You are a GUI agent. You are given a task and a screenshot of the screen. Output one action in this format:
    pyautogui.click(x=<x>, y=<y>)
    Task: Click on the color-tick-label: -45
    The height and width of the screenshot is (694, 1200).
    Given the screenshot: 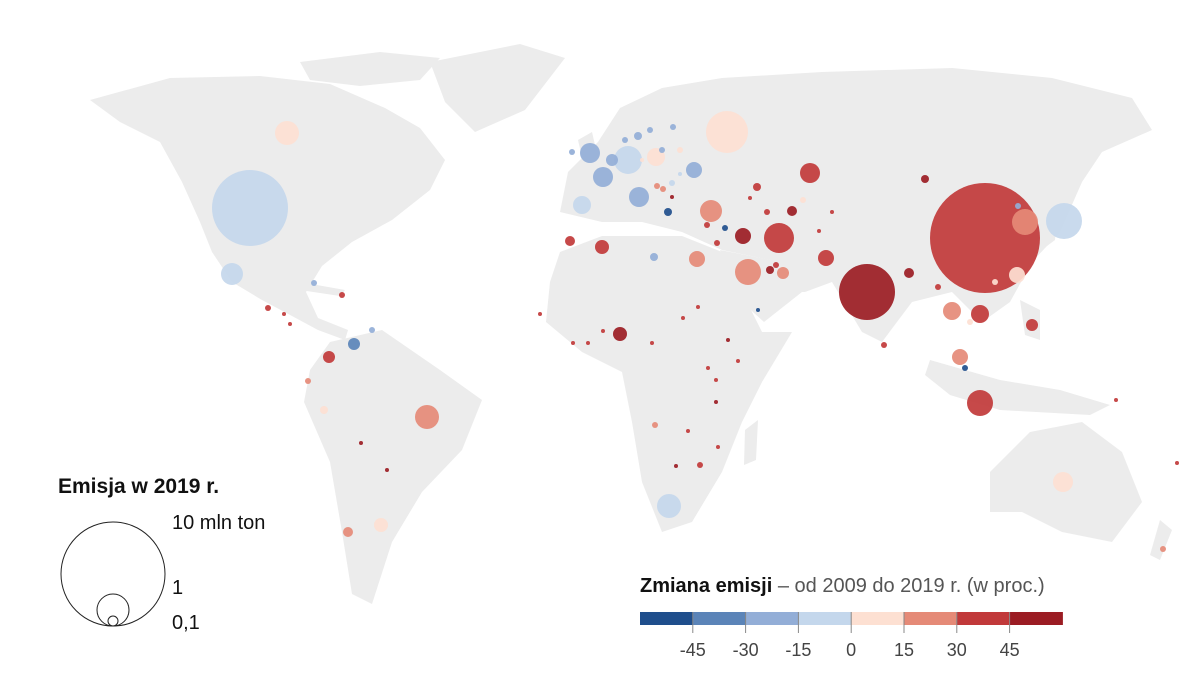 What is the action you would take?
    pyautogui.click(x=692, y=650)
    